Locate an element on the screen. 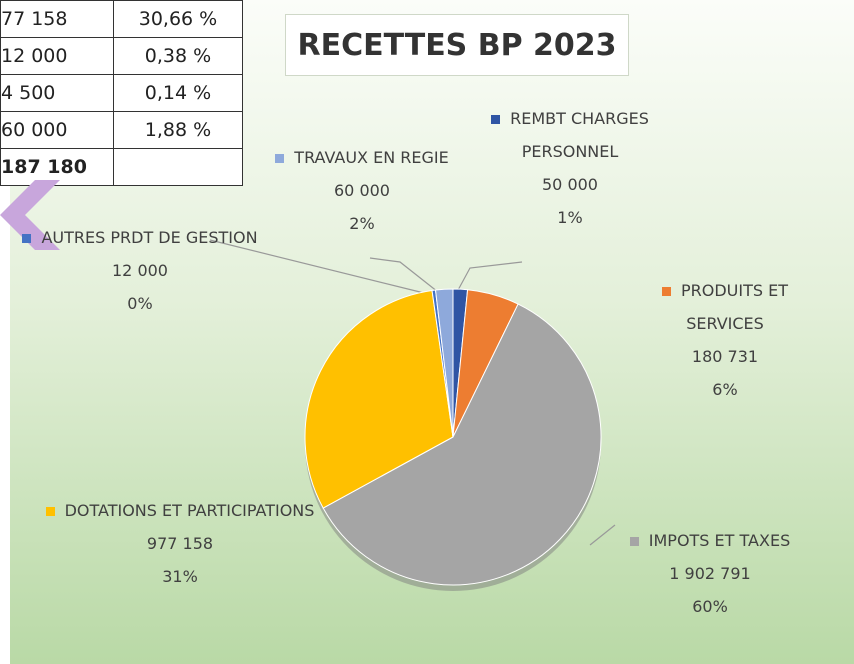  data-label: DOTATIONS ET PARTICIPATIONS 977 158 31% is located at coordinates (180, 543).